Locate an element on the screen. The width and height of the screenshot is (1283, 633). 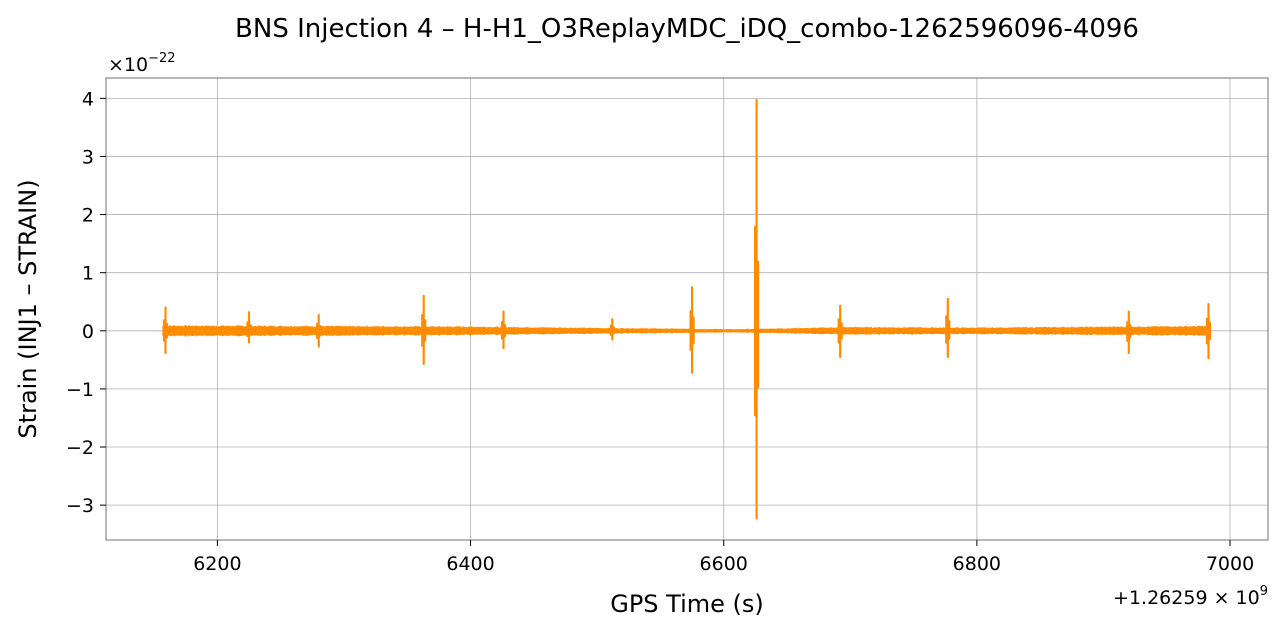
y-tick-label: 1 is located at coordinates (88, 274).